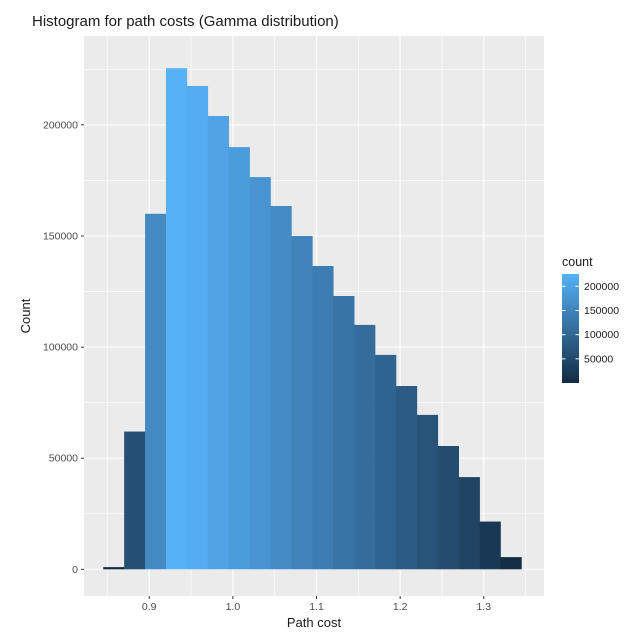  I want to click on x-tick-label: 0.9, so click(149, 607).